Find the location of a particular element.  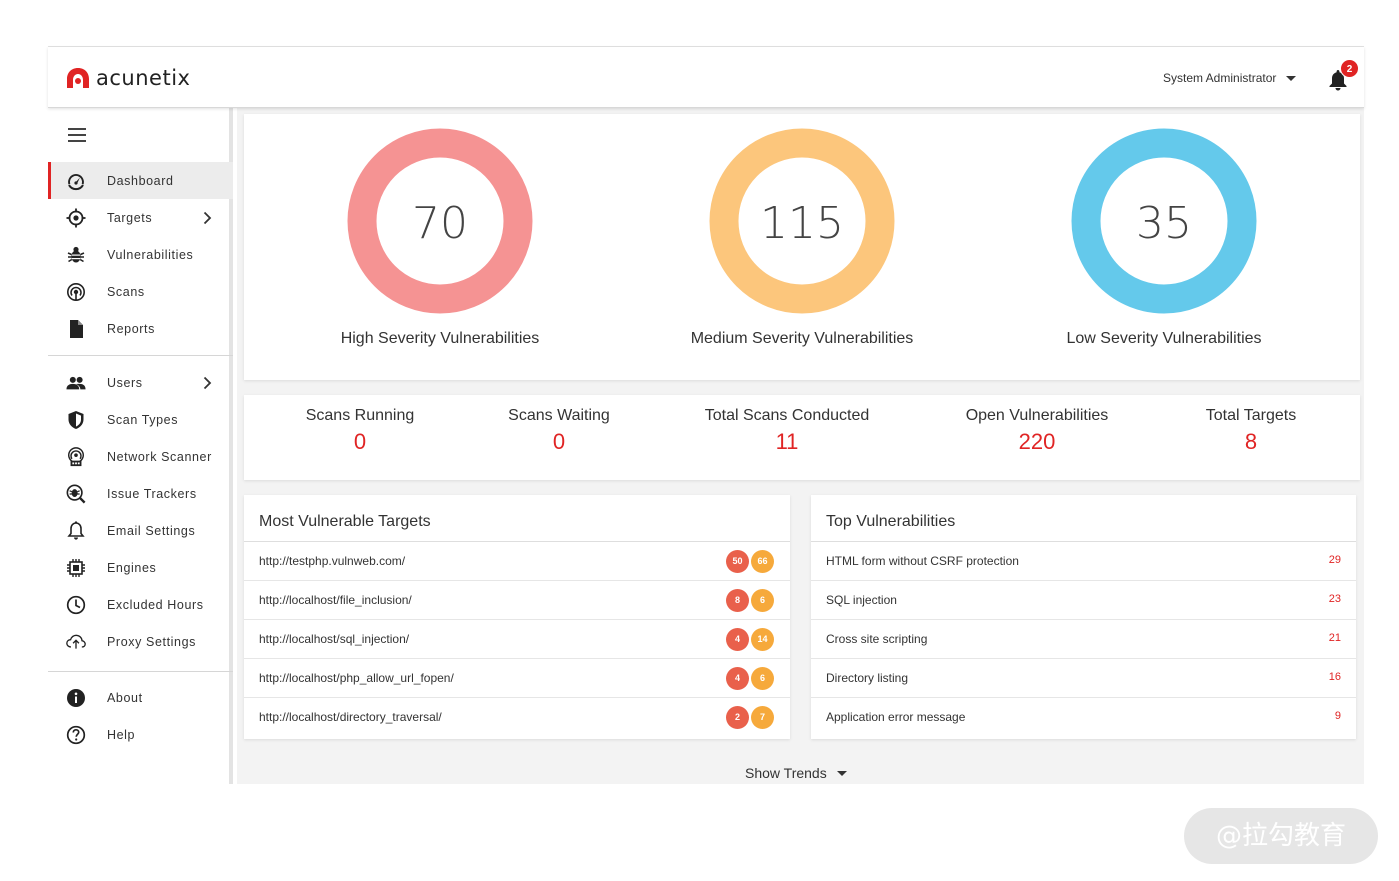

low-severity-ring is located at coordinates (1164, 221).